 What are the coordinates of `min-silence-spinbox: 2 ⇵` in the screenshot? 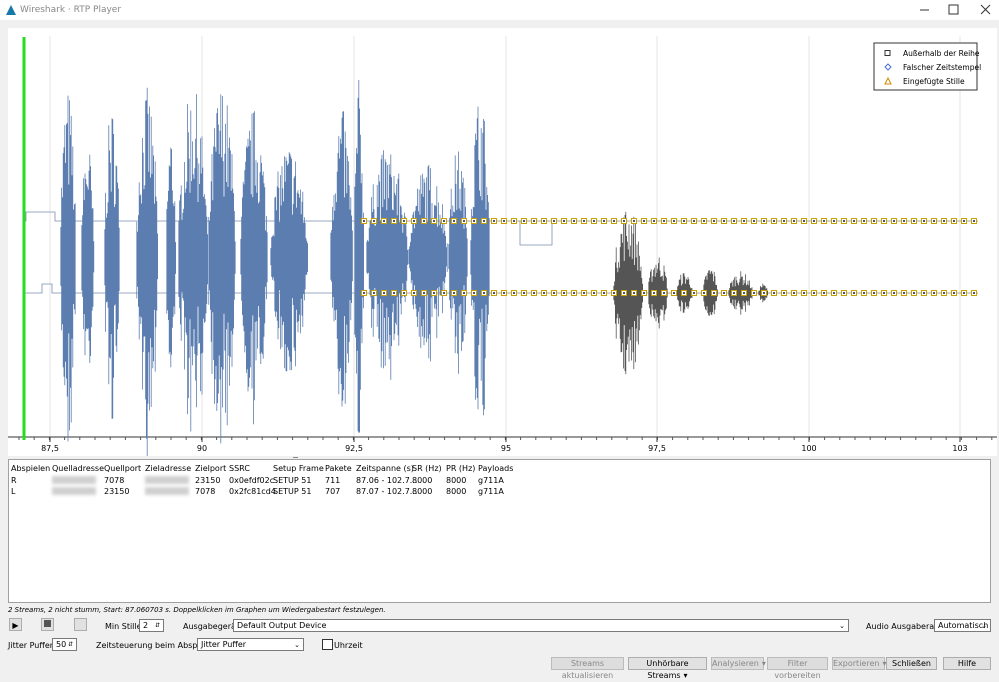 It's located at (151, 625).